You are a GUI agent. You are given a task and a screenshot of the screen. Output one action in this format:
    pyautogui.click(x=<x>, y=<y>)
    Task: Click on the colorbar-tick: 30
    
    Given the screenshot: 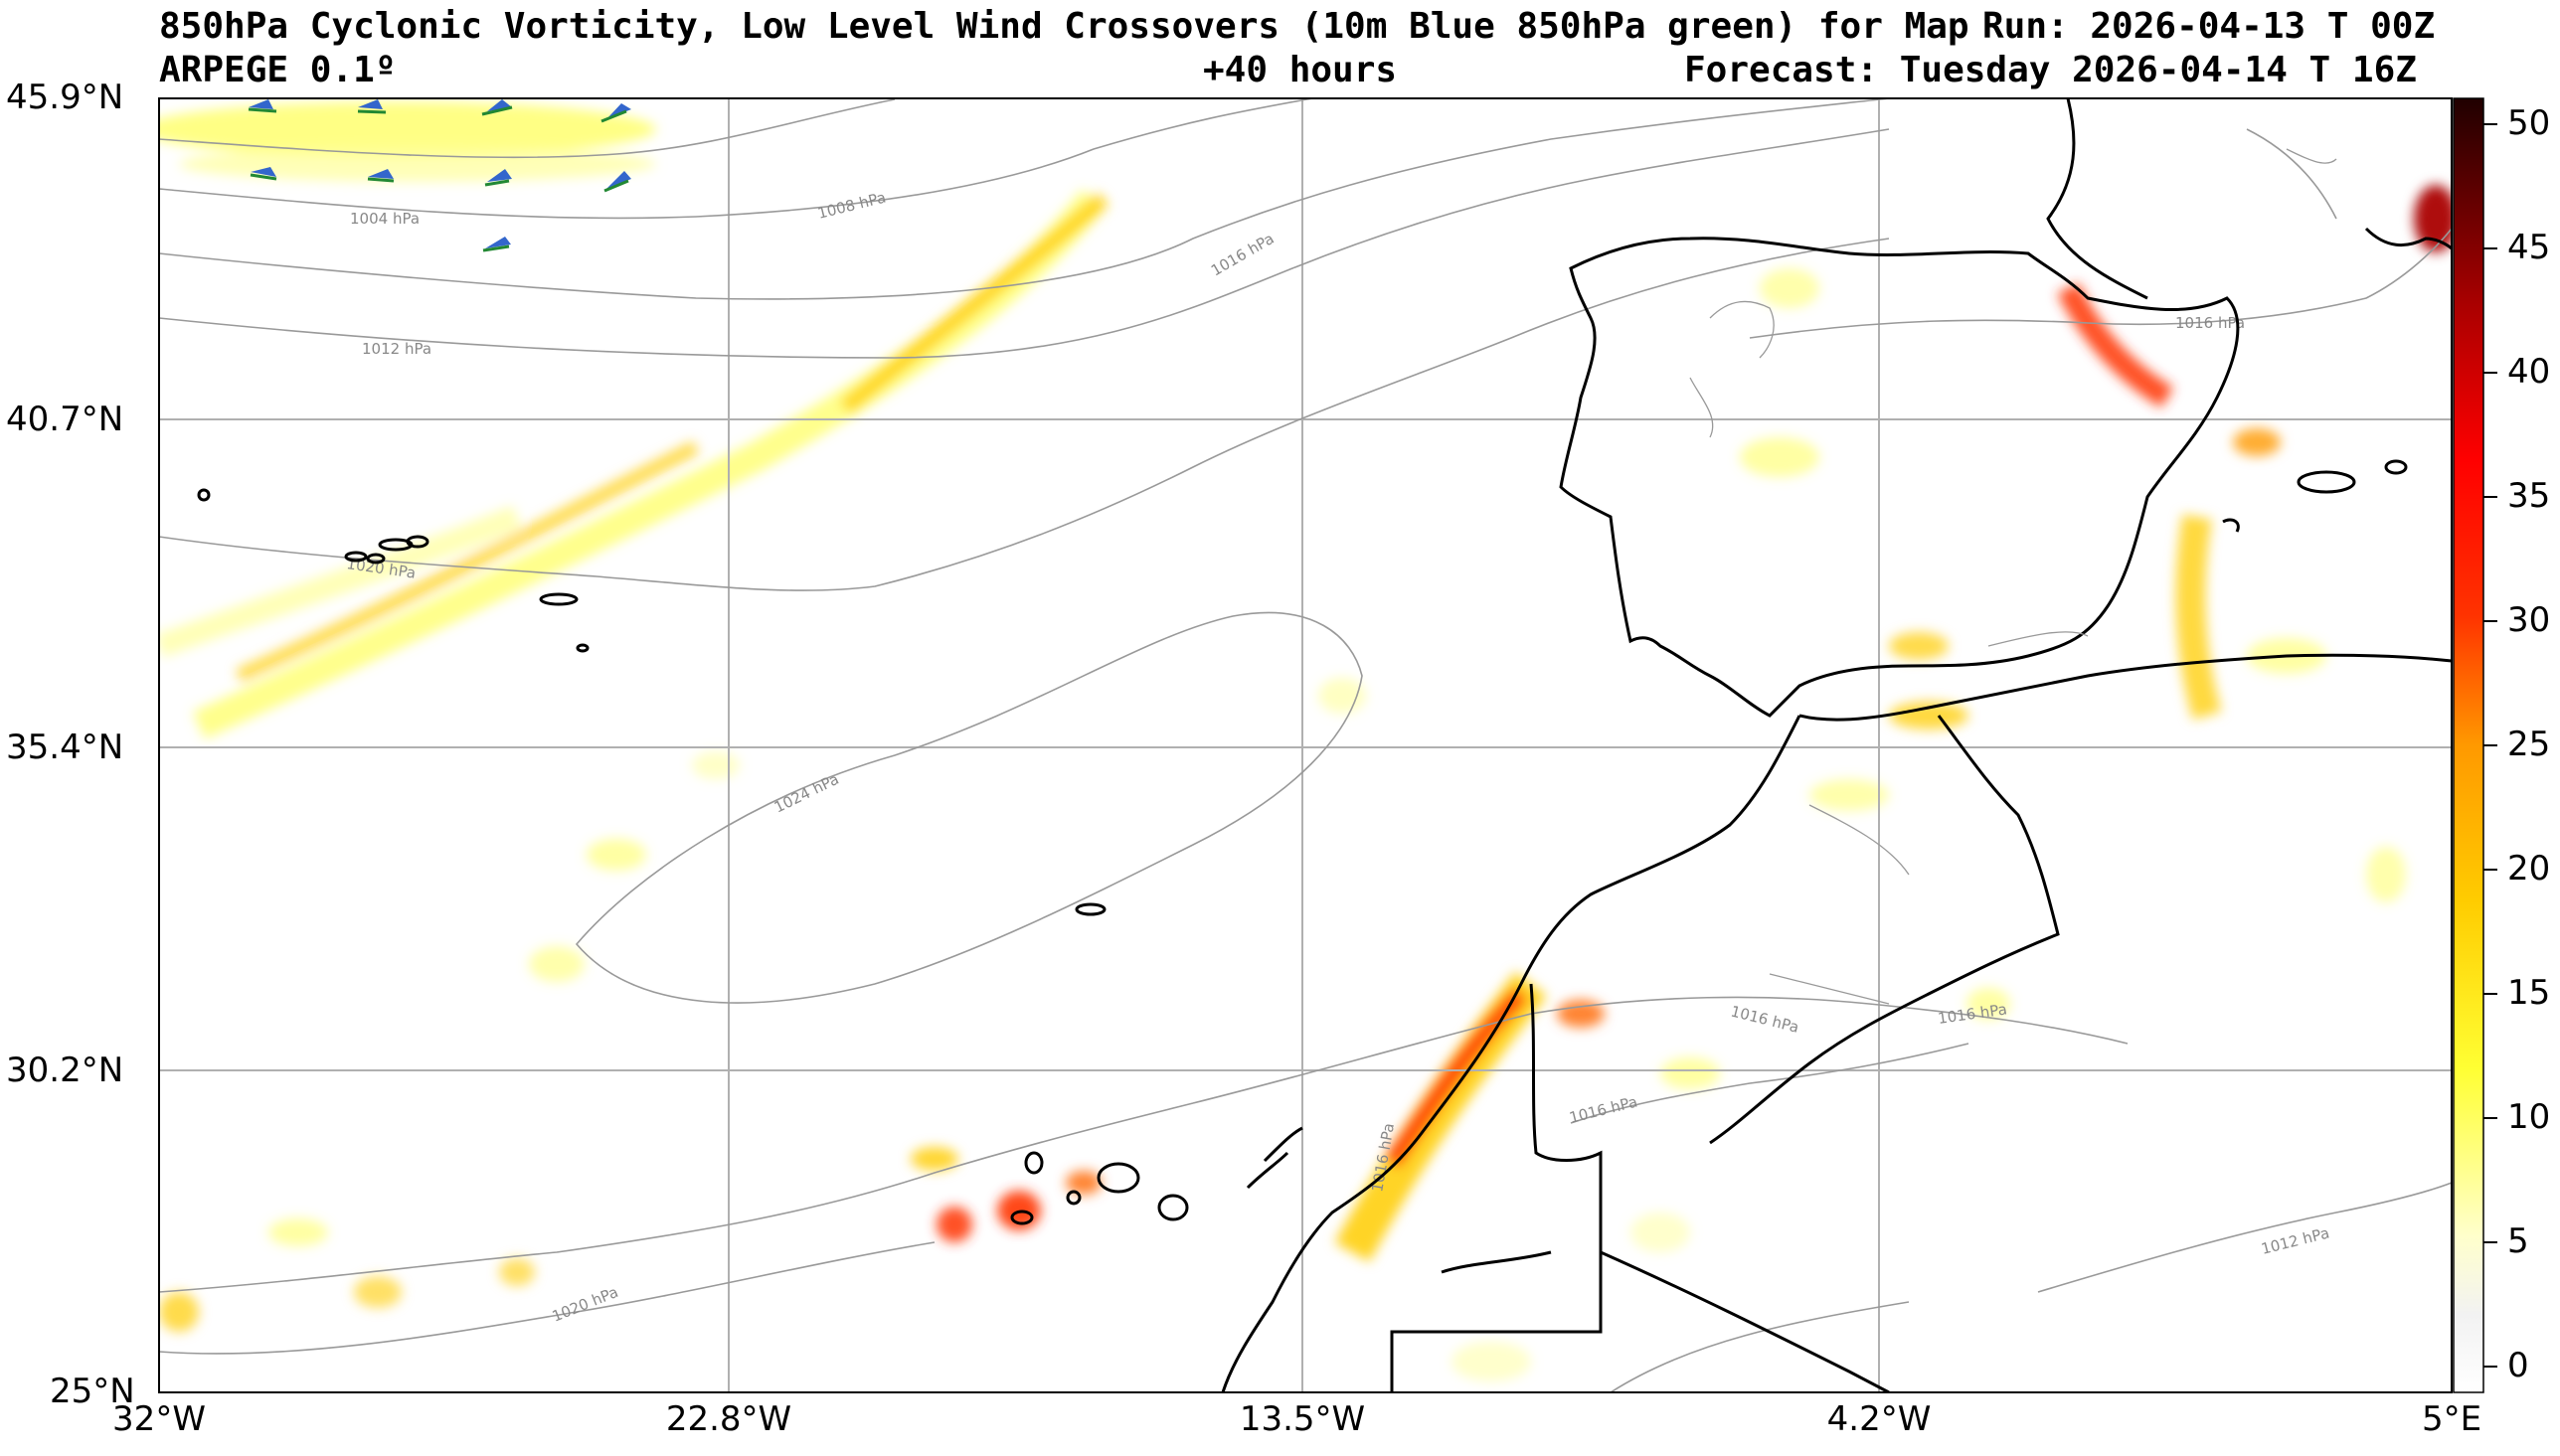 What is the action you would take?
    pyautogui.click(x=2529, y=620)
    